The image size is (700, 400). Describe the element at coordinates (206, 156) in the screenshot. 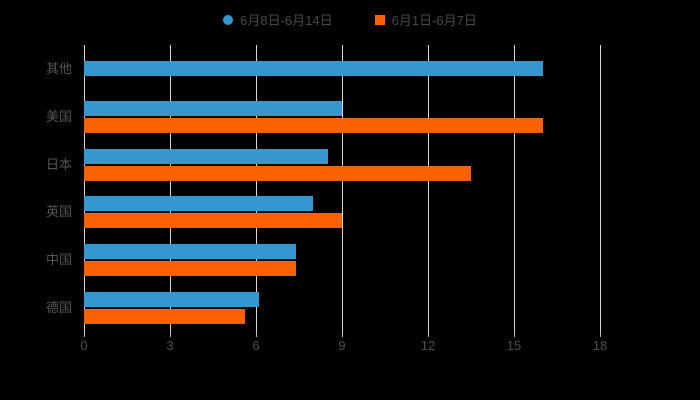

I see `bar-日本-series-1` at that location.